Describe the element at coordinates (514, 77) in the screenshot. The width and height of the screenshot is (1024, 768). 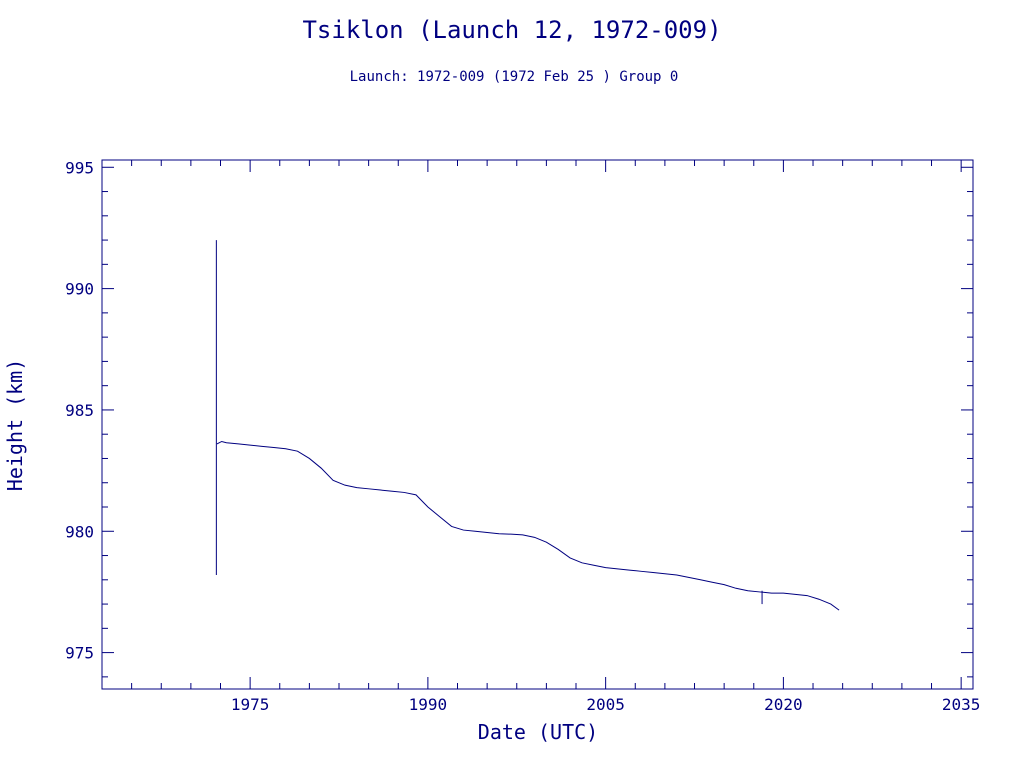
I see `chart-subtitle: Launch: 1972-009 (1972 Feb 25 ) Group 0` at that location.